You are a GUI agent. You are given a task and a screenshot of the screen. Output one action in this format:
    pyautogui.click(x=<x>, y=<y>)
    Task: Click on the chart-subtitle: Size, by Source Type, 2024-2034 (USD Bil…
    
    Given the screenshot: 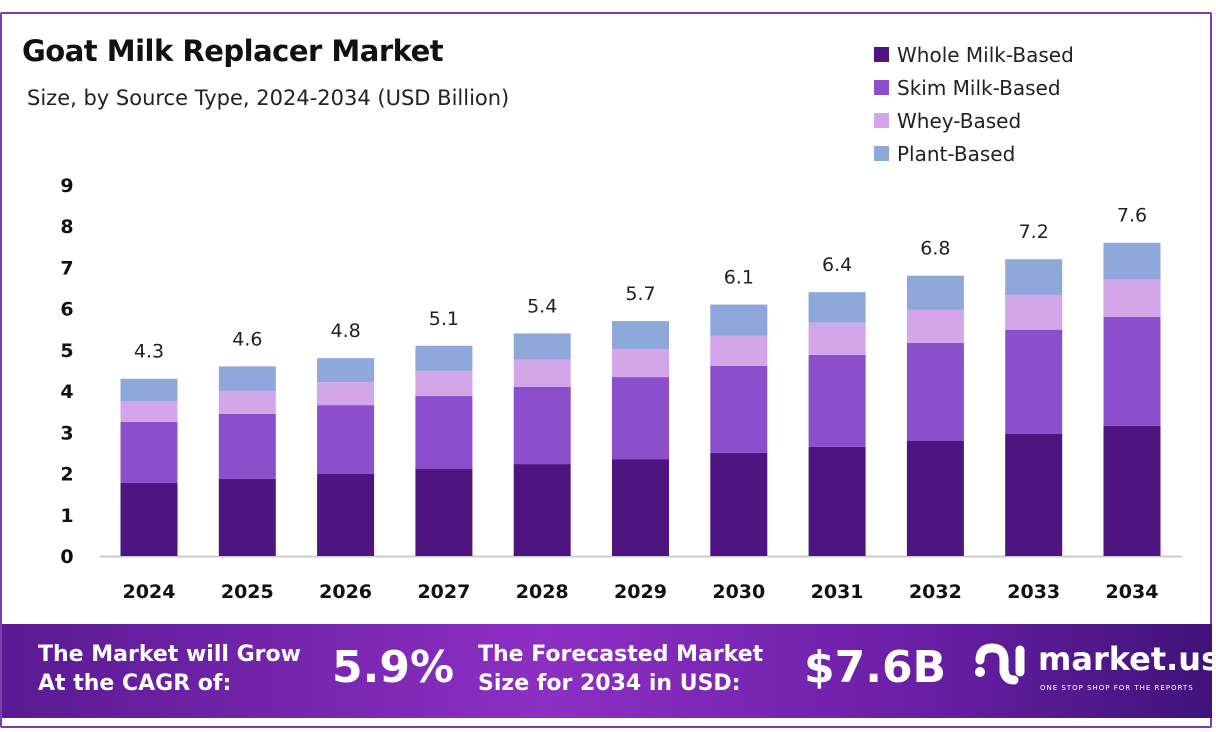 What is the action you would take?
    pyautogui.click(x=268, y=98)
    